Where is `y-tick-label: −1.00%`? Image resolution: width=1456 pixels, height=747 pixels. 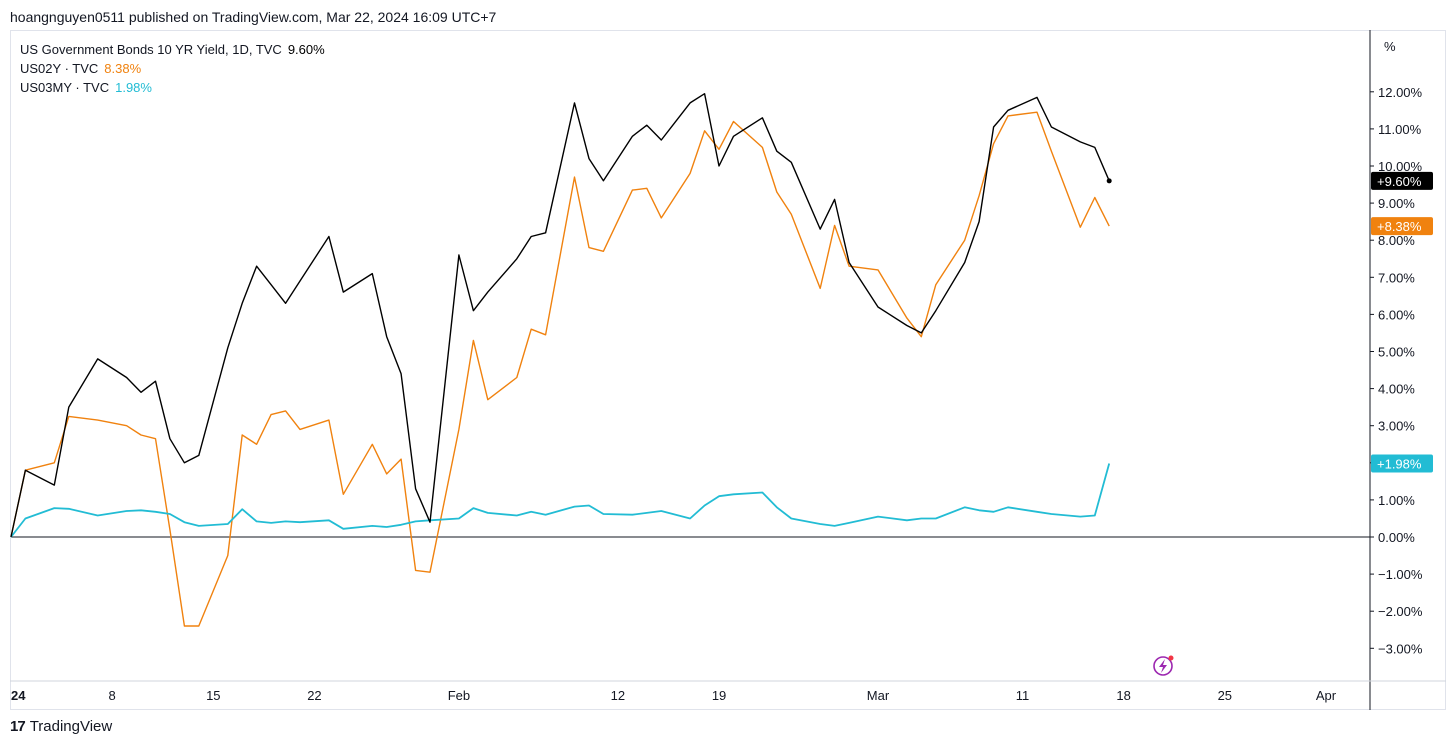
y-tick-label: −1.00% is located at coordinates (1400, 574).